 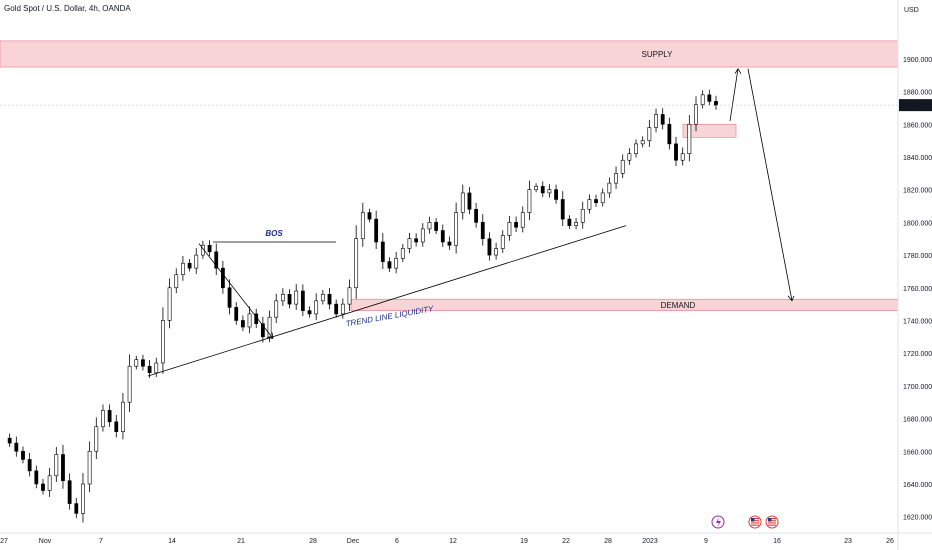 I want to click on y-tick-label: 1740.000, so click(x=917, y=321).